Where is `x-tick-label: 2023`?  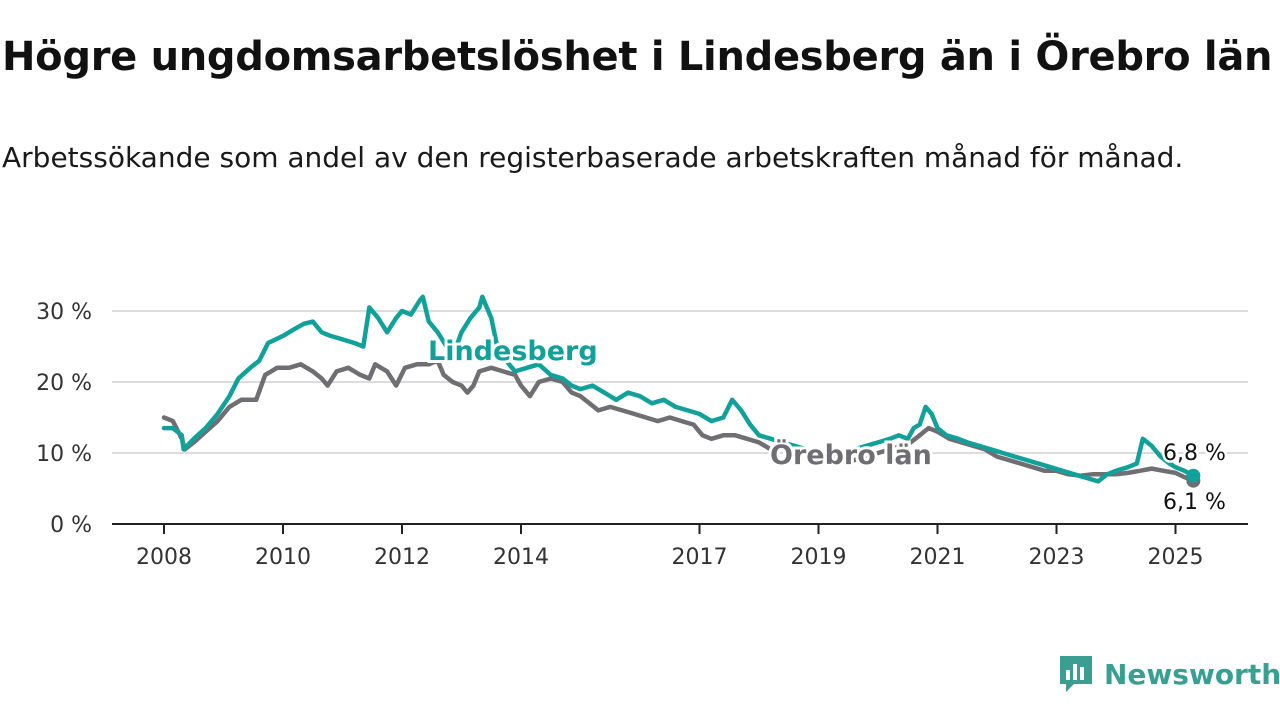
x-tick-label: 2023 is located at coordinates (1057, 557).